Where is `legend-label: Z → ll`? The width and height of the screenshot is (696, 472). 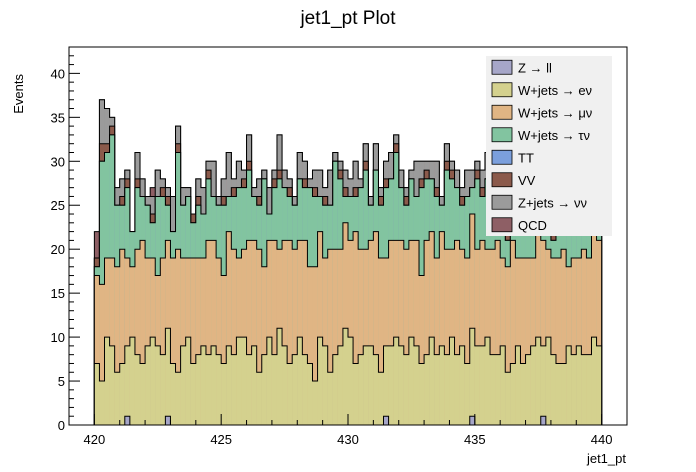 legend-label: Z → ll is located at coordinates (535, 67).